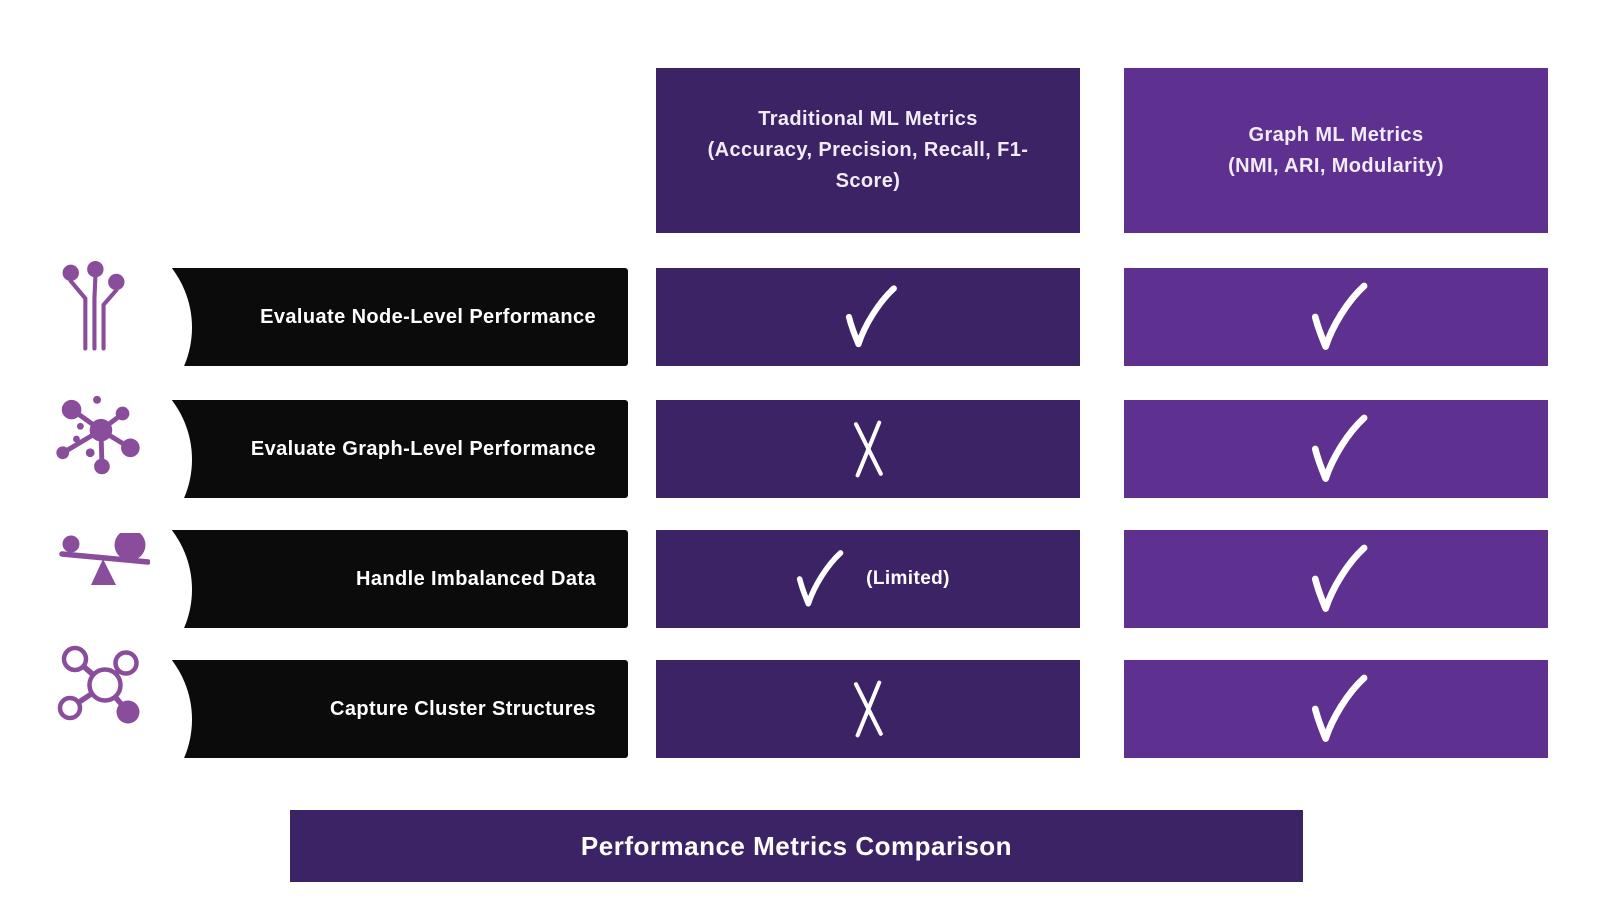 The image size is (1600, 900). Describe the element at coordinates (93, 306) in the screenshot. I see `node-pins-icon` at that location.